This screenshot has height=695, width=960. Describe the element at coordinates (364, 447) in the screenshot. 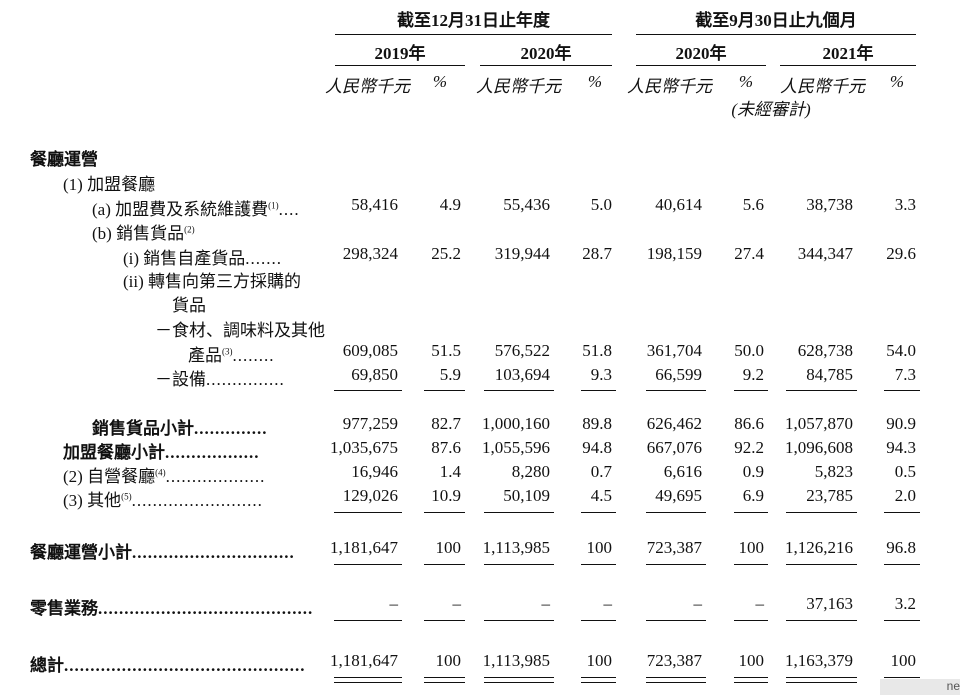

I see `amount-cell: 1,035,675` at that location.